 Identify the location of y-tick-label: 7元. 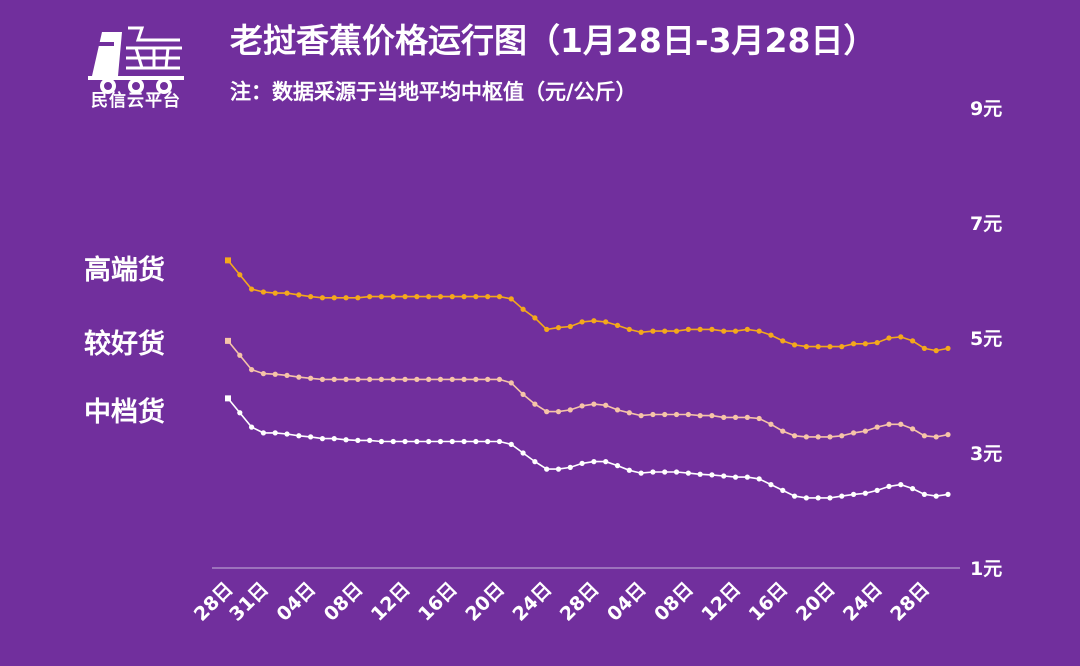
(986, 224).